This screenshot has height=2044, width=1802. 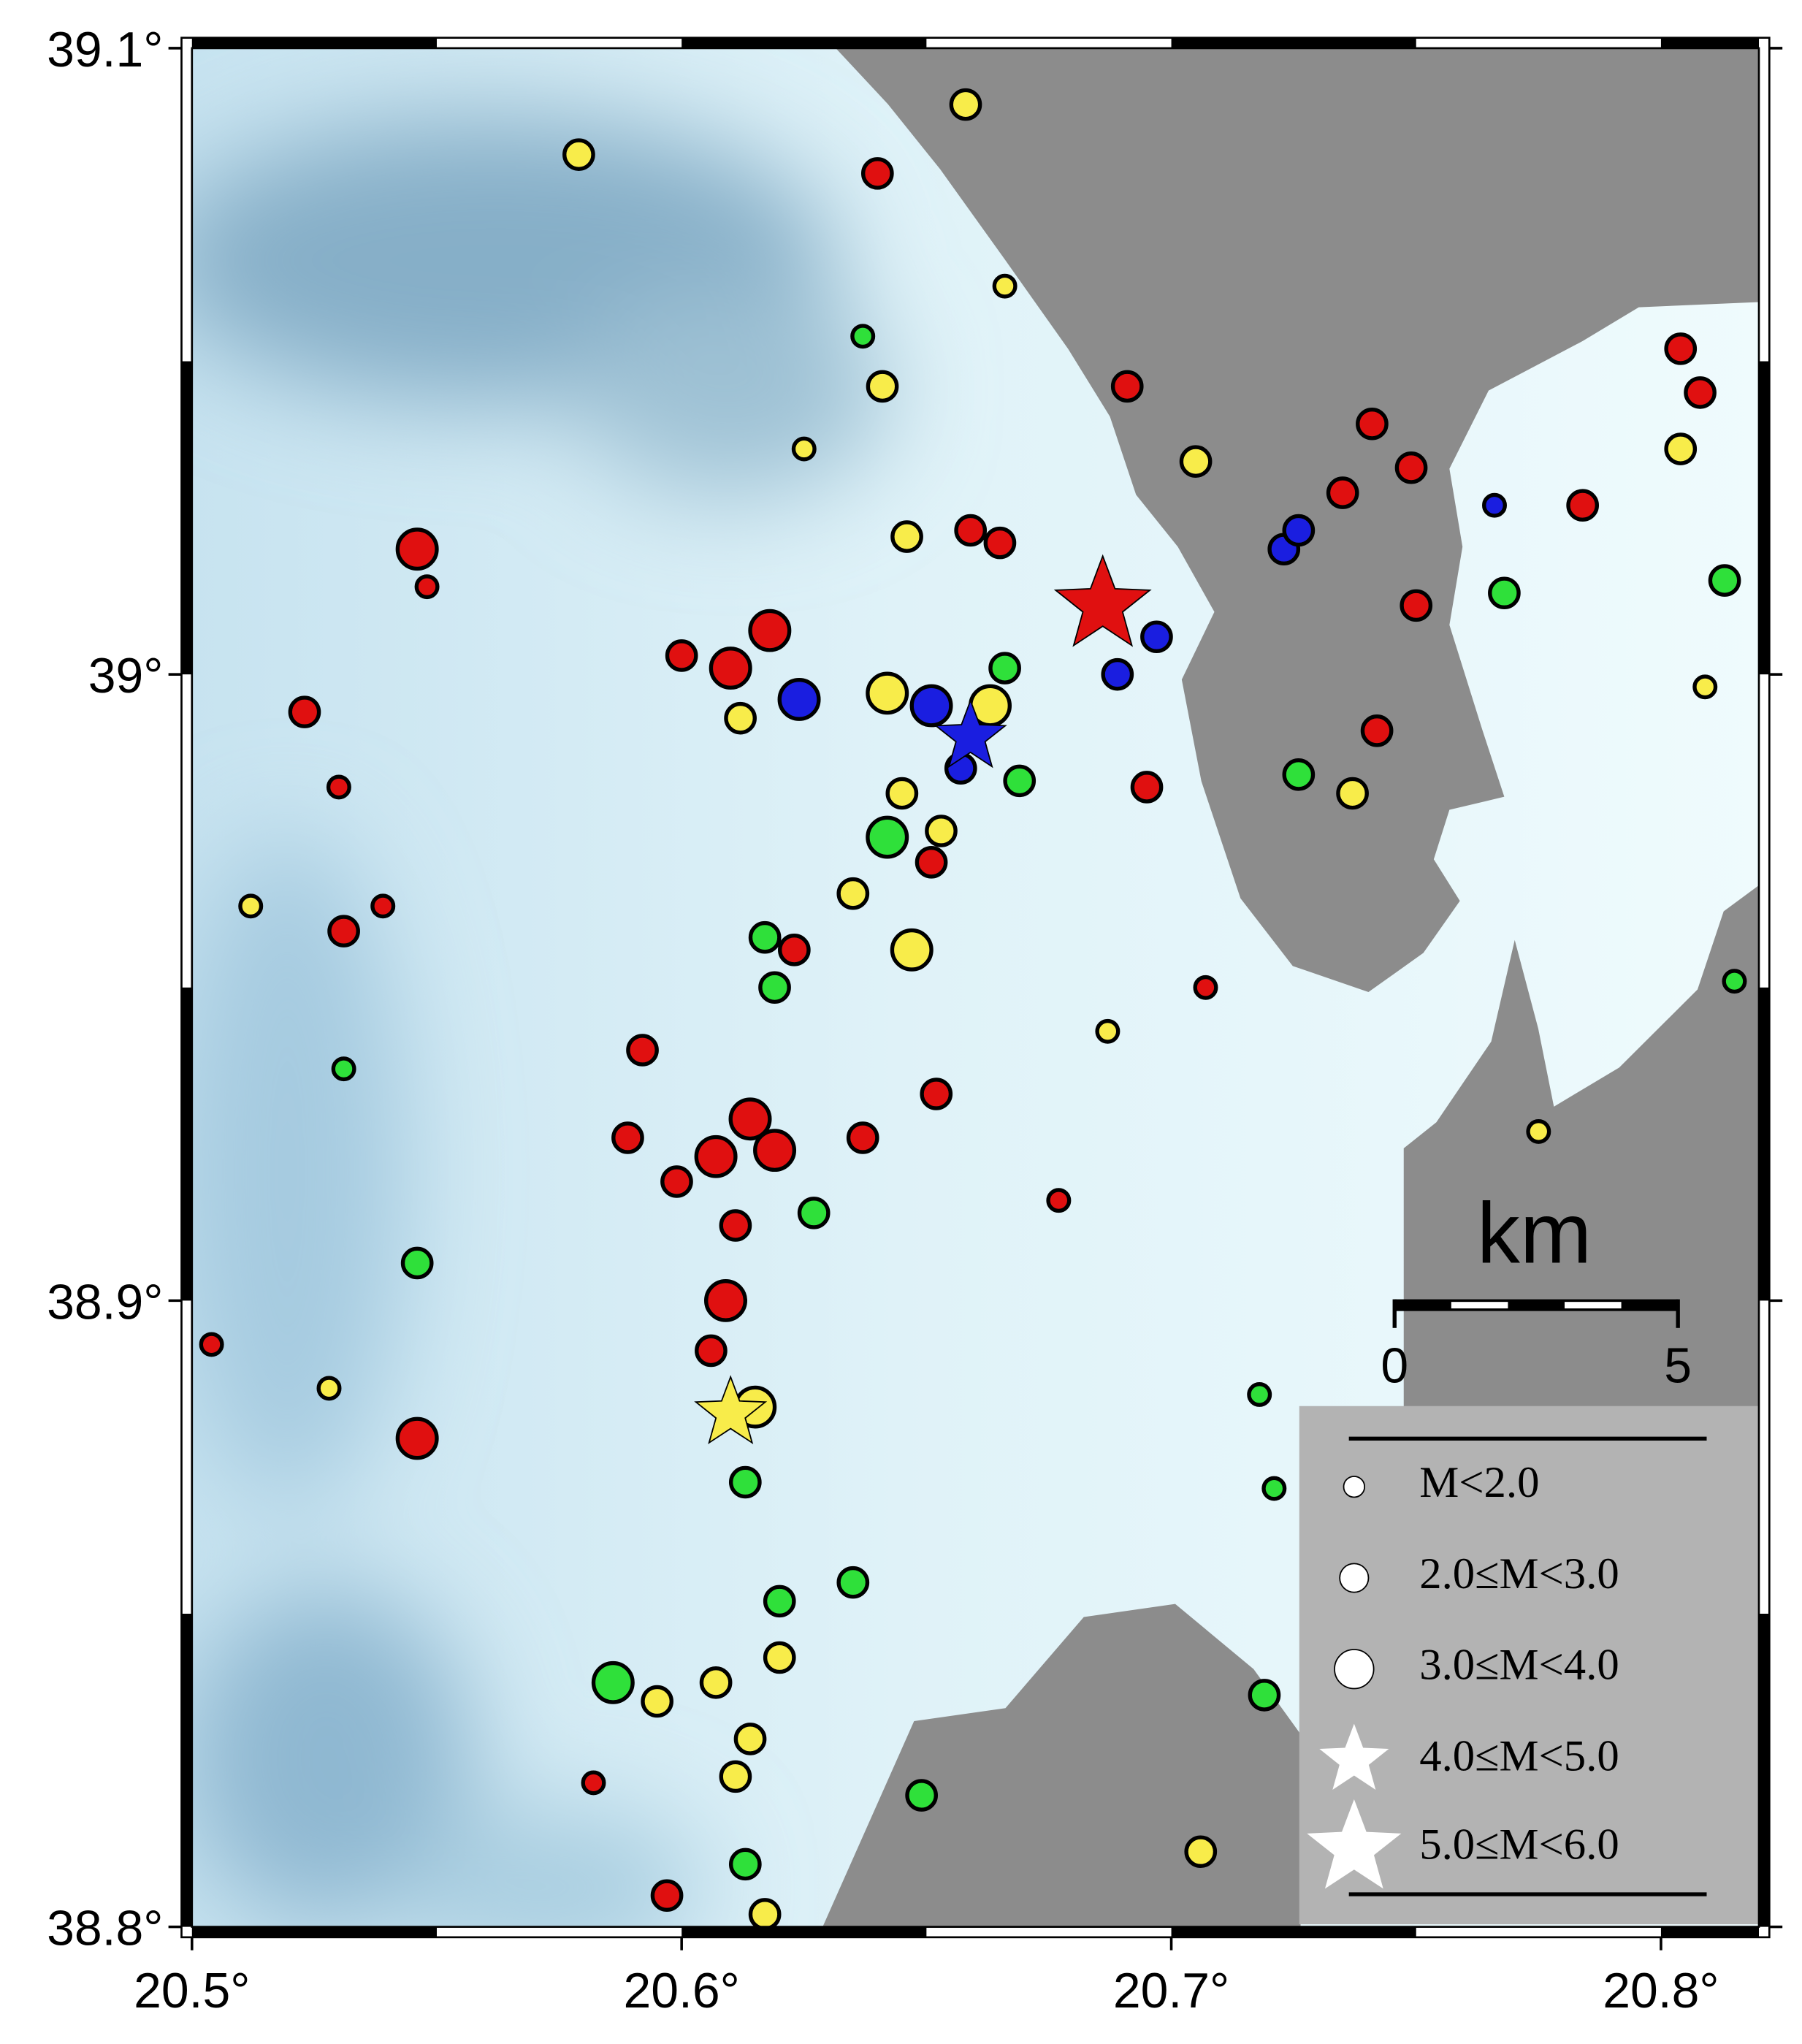 I want to click on y-tick-label: 38.9°, so click(x=105, y=1302).